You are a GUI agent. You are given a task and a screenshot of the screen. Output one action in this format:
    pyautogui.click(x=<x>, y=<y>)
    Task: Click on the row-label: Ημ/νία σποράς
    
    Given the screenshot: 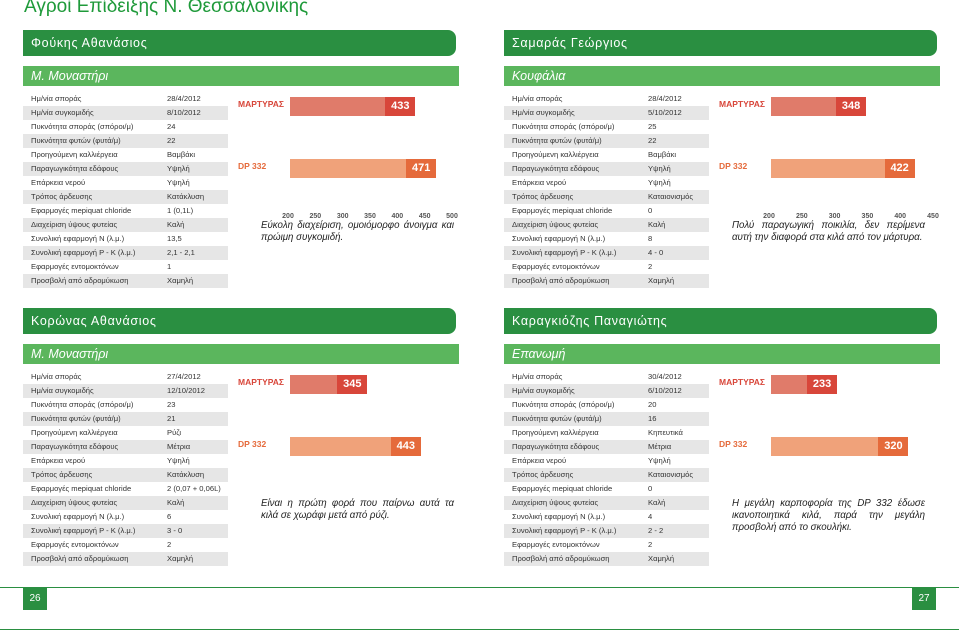 What is the action you would take?
    pyautogui.click(x=56, y=376)
    